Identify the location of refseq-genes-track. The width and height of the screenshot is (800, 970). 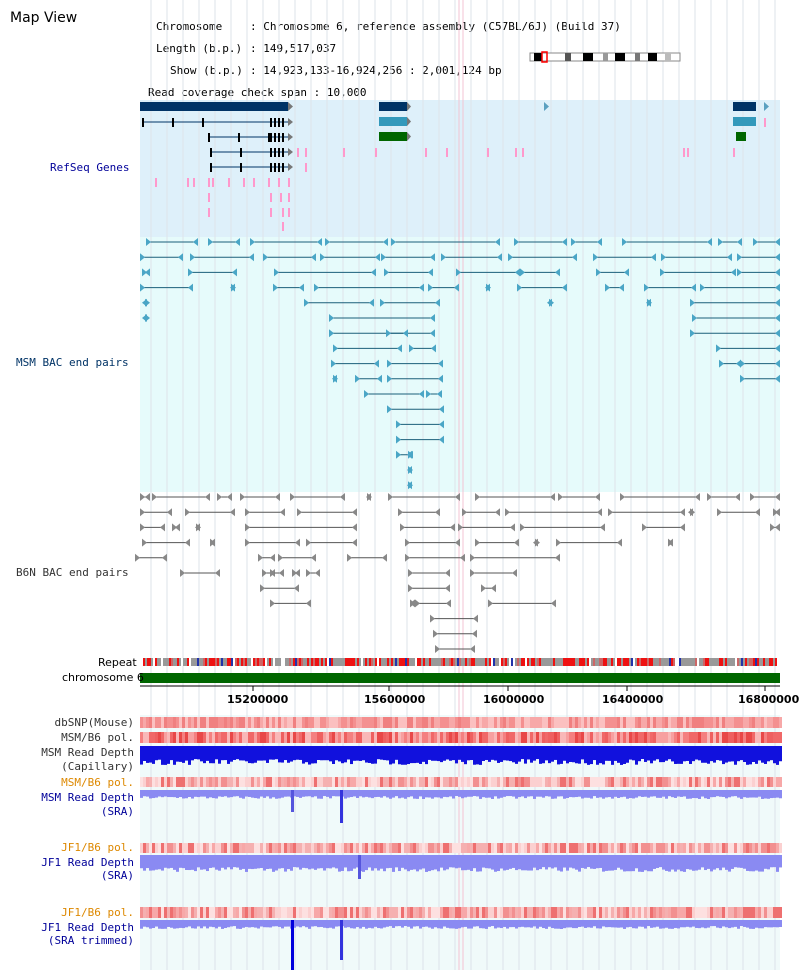
(454, 166).